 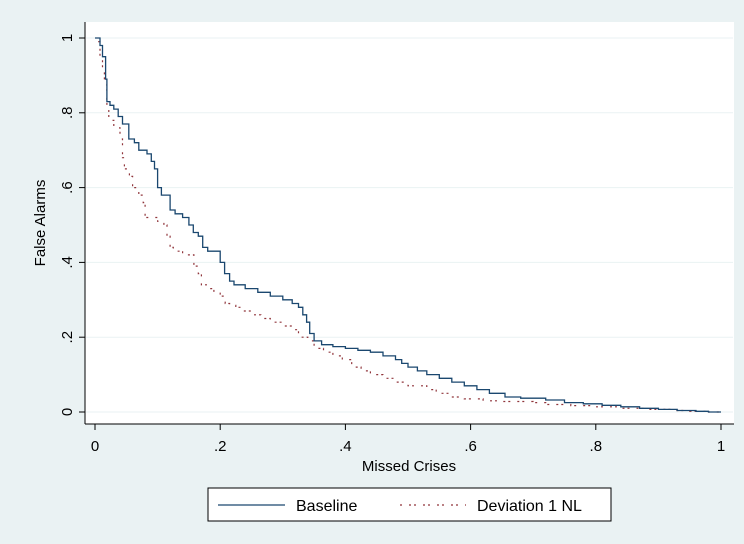 I want to click on x-tick-label-1: .2, so click(x=220, y=446).